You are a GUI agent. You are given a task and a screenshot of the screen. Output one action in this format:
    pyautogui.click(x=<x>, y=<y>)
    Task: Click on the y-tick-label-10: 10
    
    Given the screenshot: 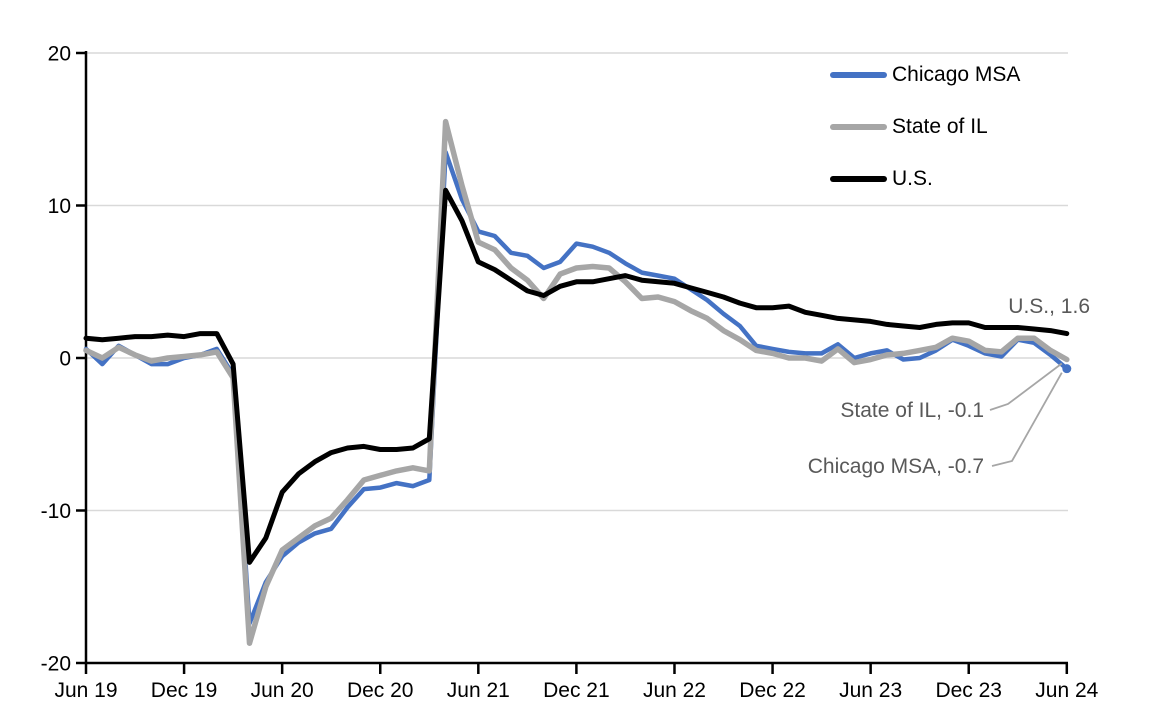 What is the action you would take?
    pyautogui.click(x=59, y=206)
    